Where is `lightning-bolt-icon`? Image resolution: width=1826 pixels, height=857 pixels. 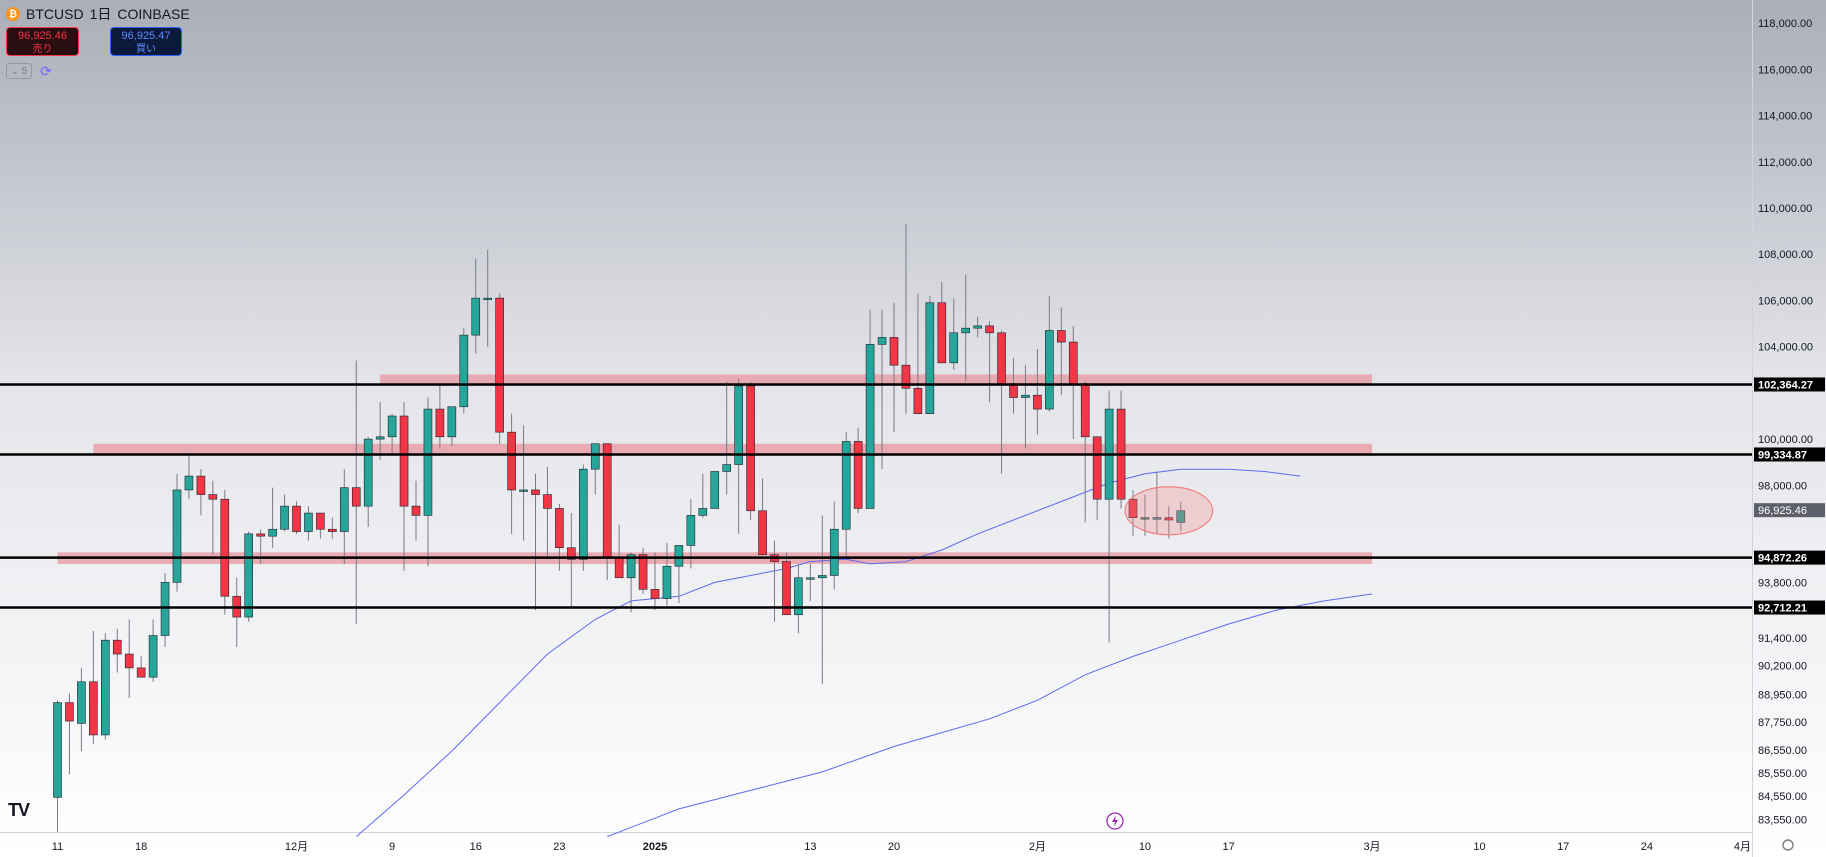
lightning-bolt-icon is located at coordinates (1115, 821).